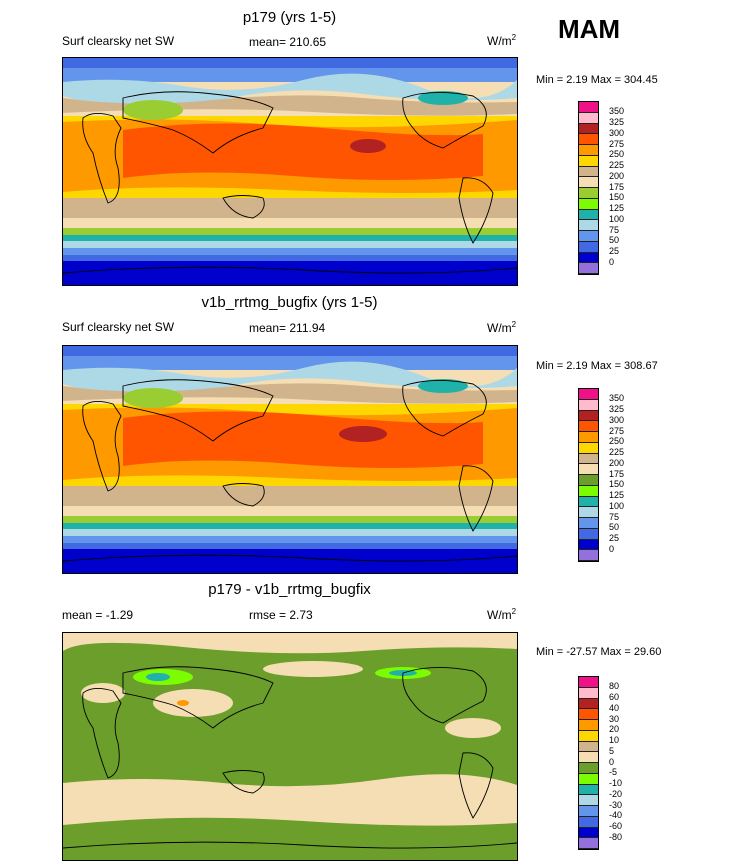 Image resolution: width=732 pixels, height=865 pixels. I want to click on panel3-minmax: Min = -27.57 Max = 29.60, so click(599, 652).